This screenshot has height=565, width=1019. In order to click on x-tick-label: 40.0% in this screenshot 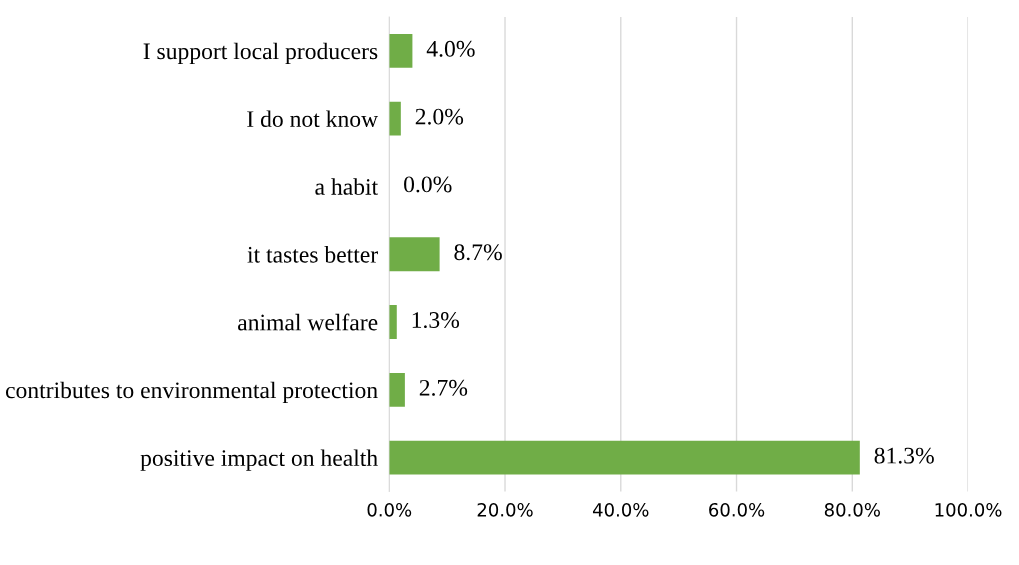, I will do `click(620, 509)`.